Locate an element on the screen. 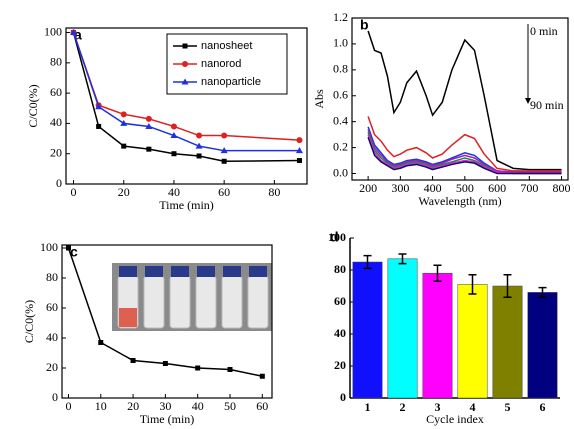 The width and height of the screenshot is (574, 429). legend-label: nanorod is located at coordinates (221, 64).